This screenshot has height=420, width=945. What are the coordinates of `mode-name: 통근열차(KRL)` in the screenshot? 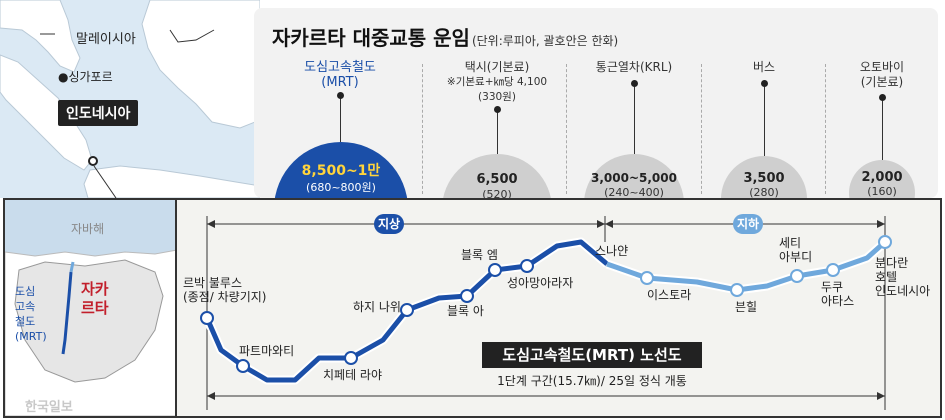 It's located at (634, 67).